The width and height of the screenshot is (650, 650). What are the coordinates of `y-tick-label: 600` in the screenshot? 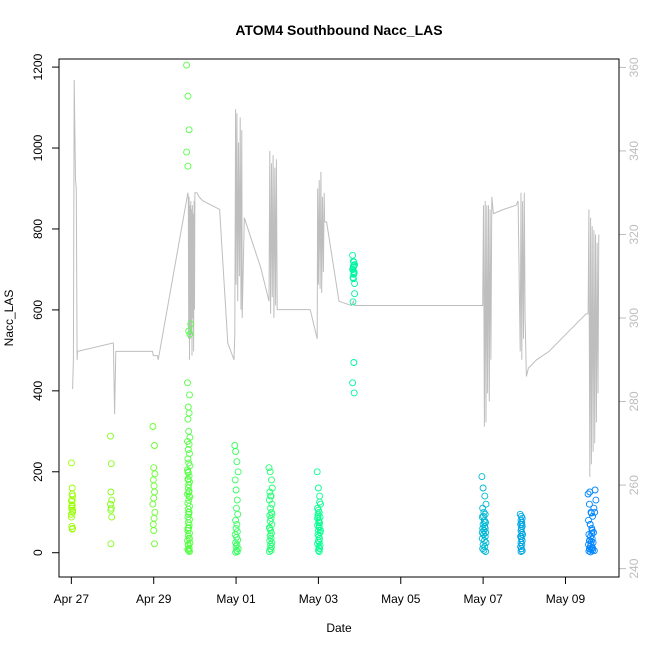 It's located at (38, 310).